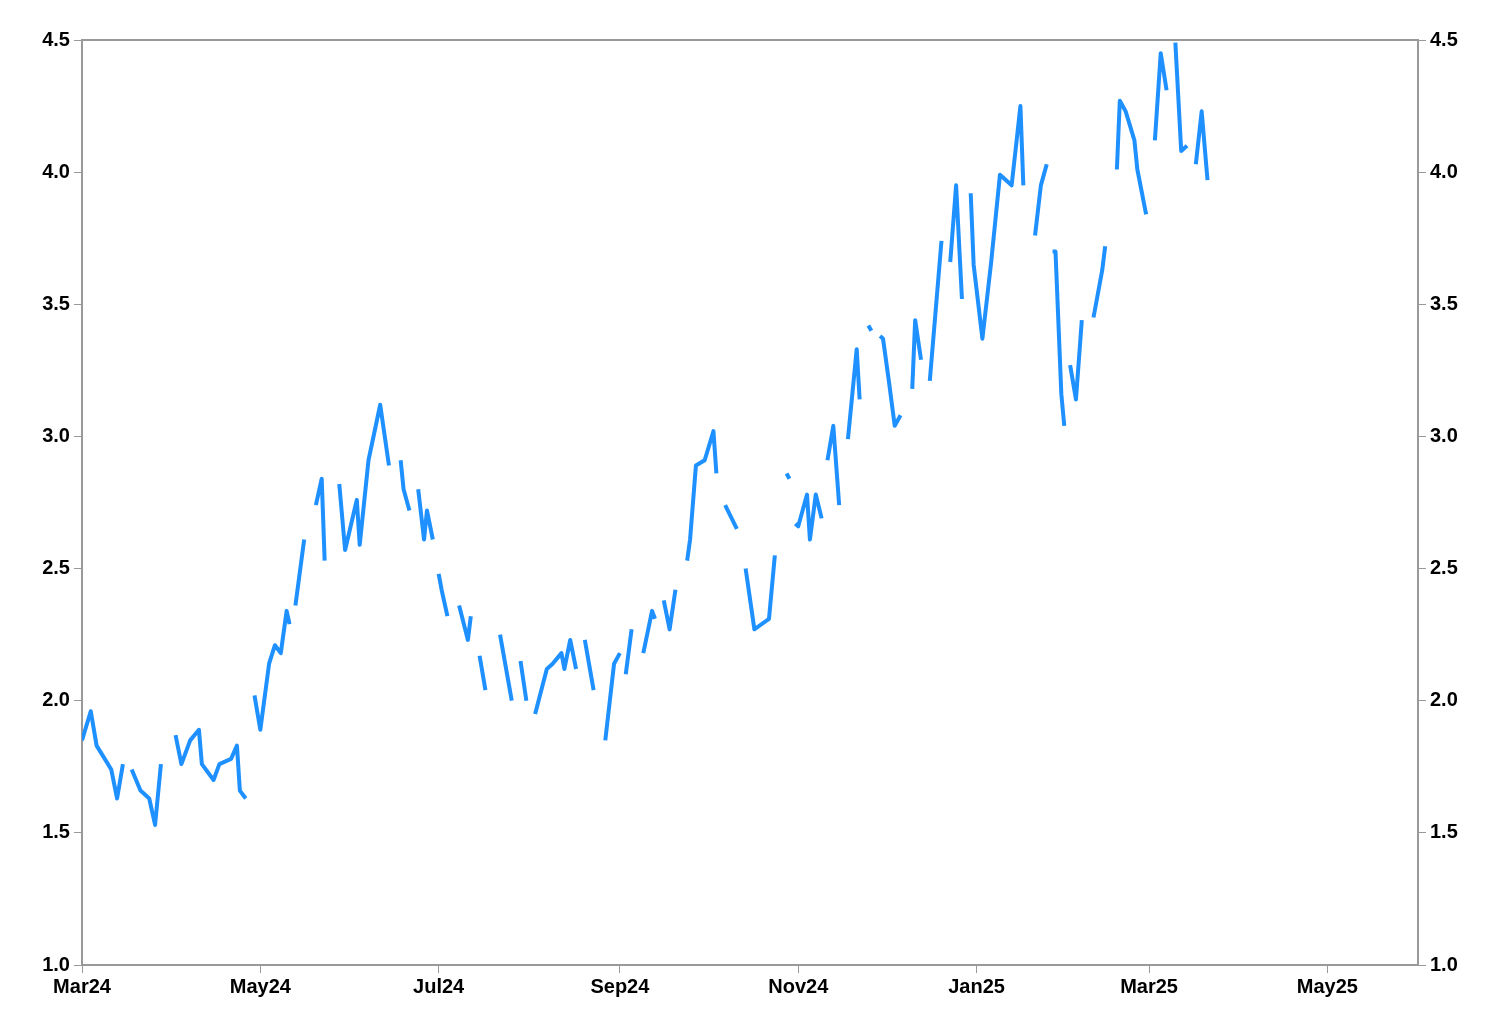 The width and height of the screenshot is (1500, 1011). What do you see at coordinates (1327, 985) in the screenshot?
I see `x-tick-label: May25` at bounding box center [1327, 985].